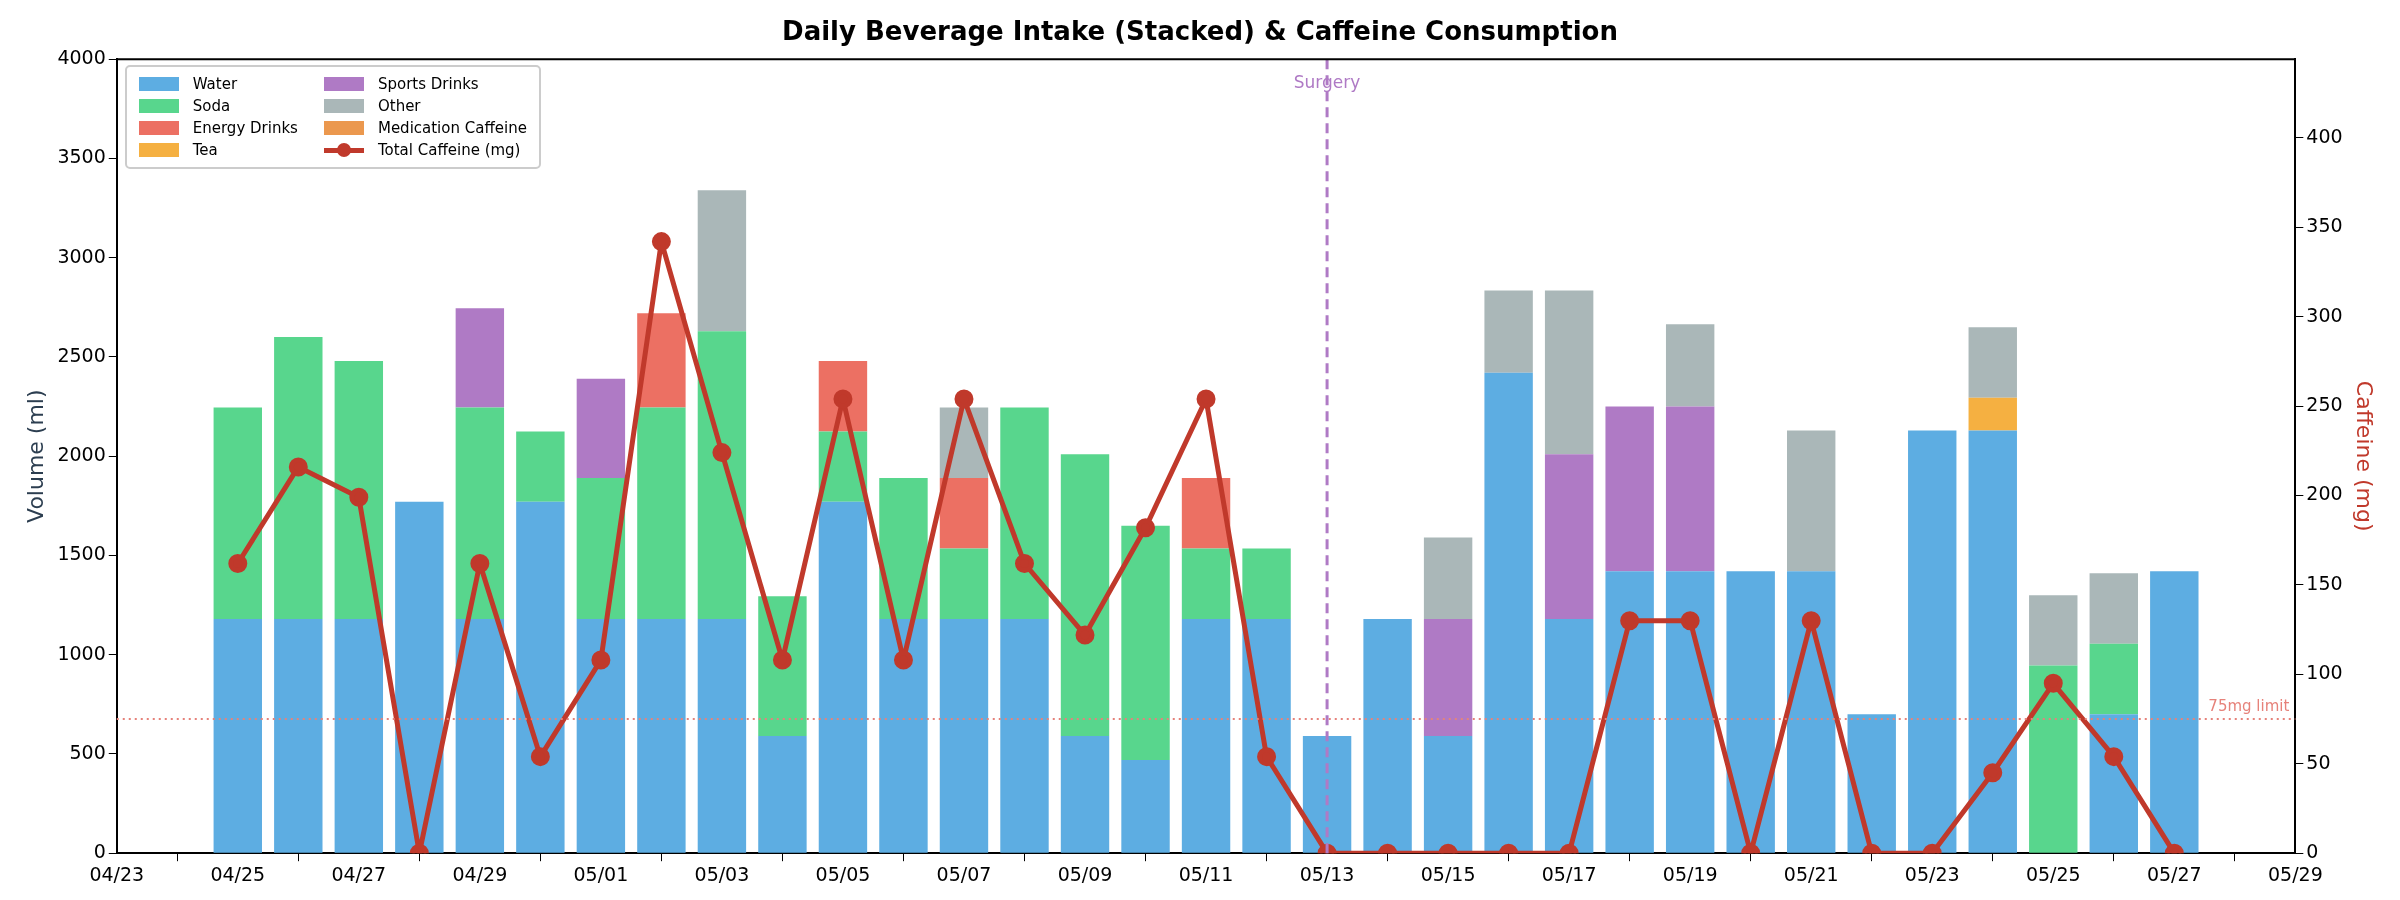  Describe the element at coordinates (81, 354) in the screenshot. I see `y-tick-label: 2500` at that location.